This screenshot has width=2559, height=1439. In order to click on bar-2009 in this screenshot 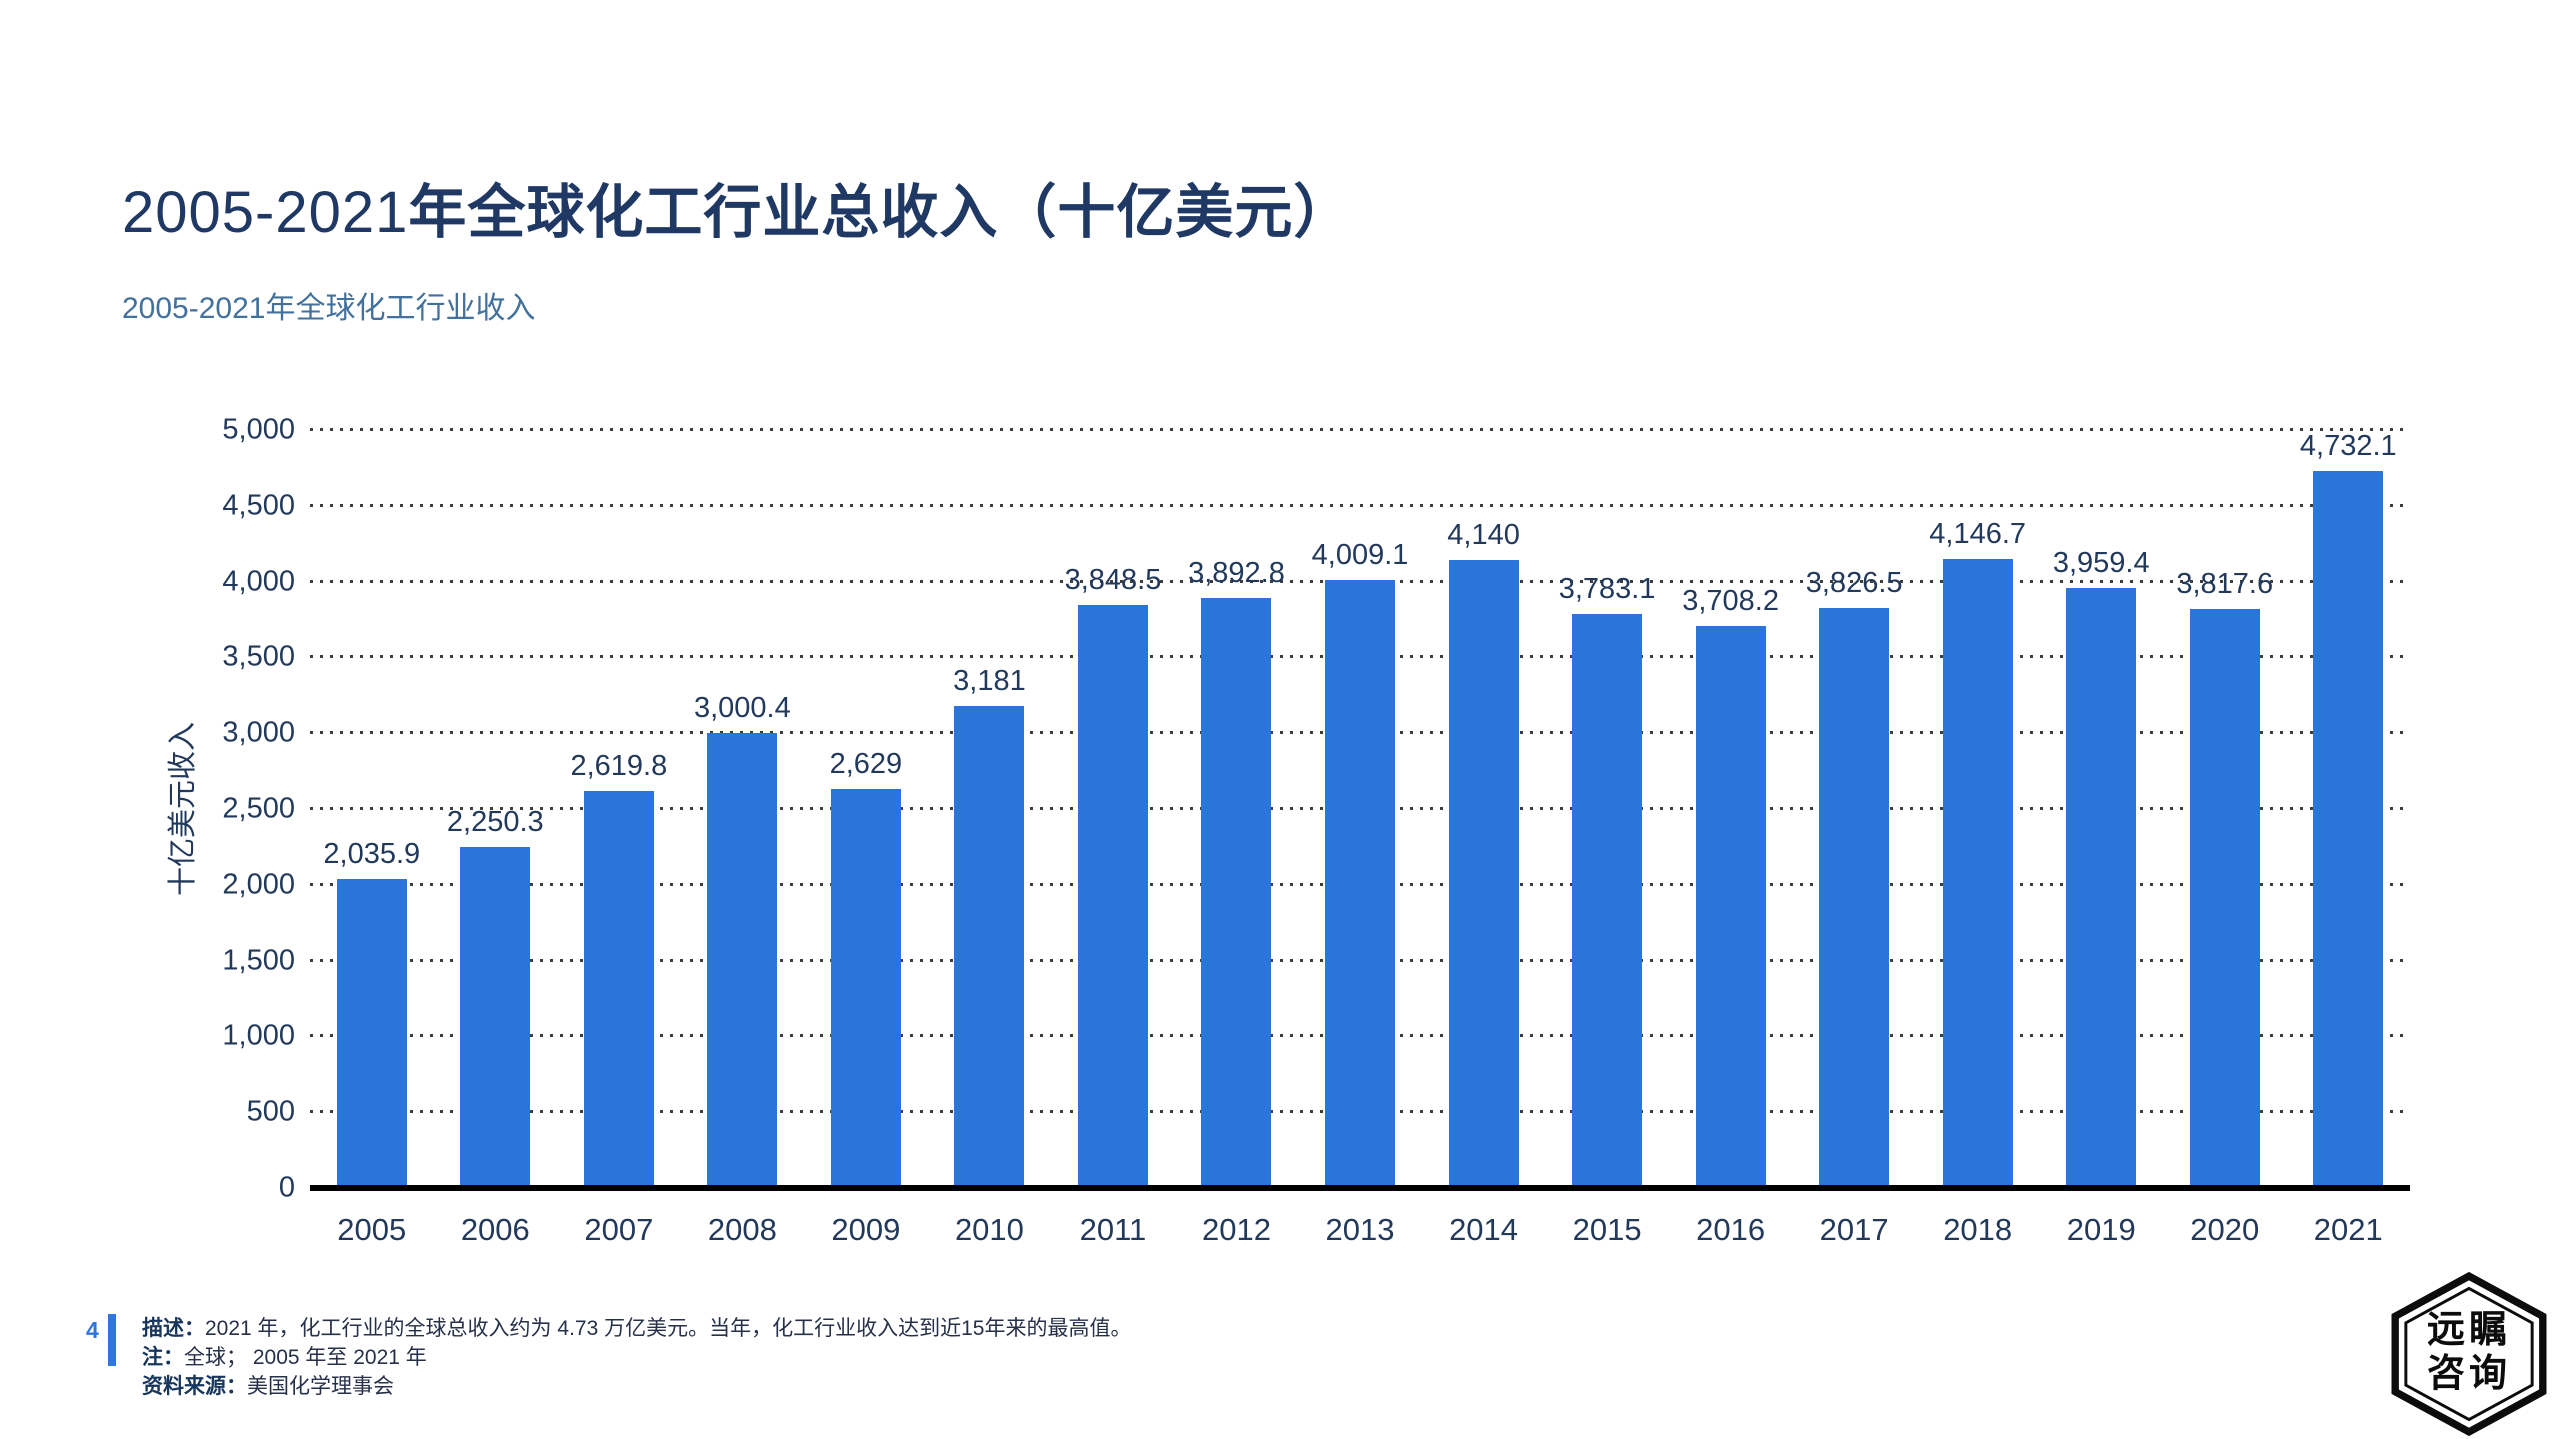, I will do `click(865, 988)`.